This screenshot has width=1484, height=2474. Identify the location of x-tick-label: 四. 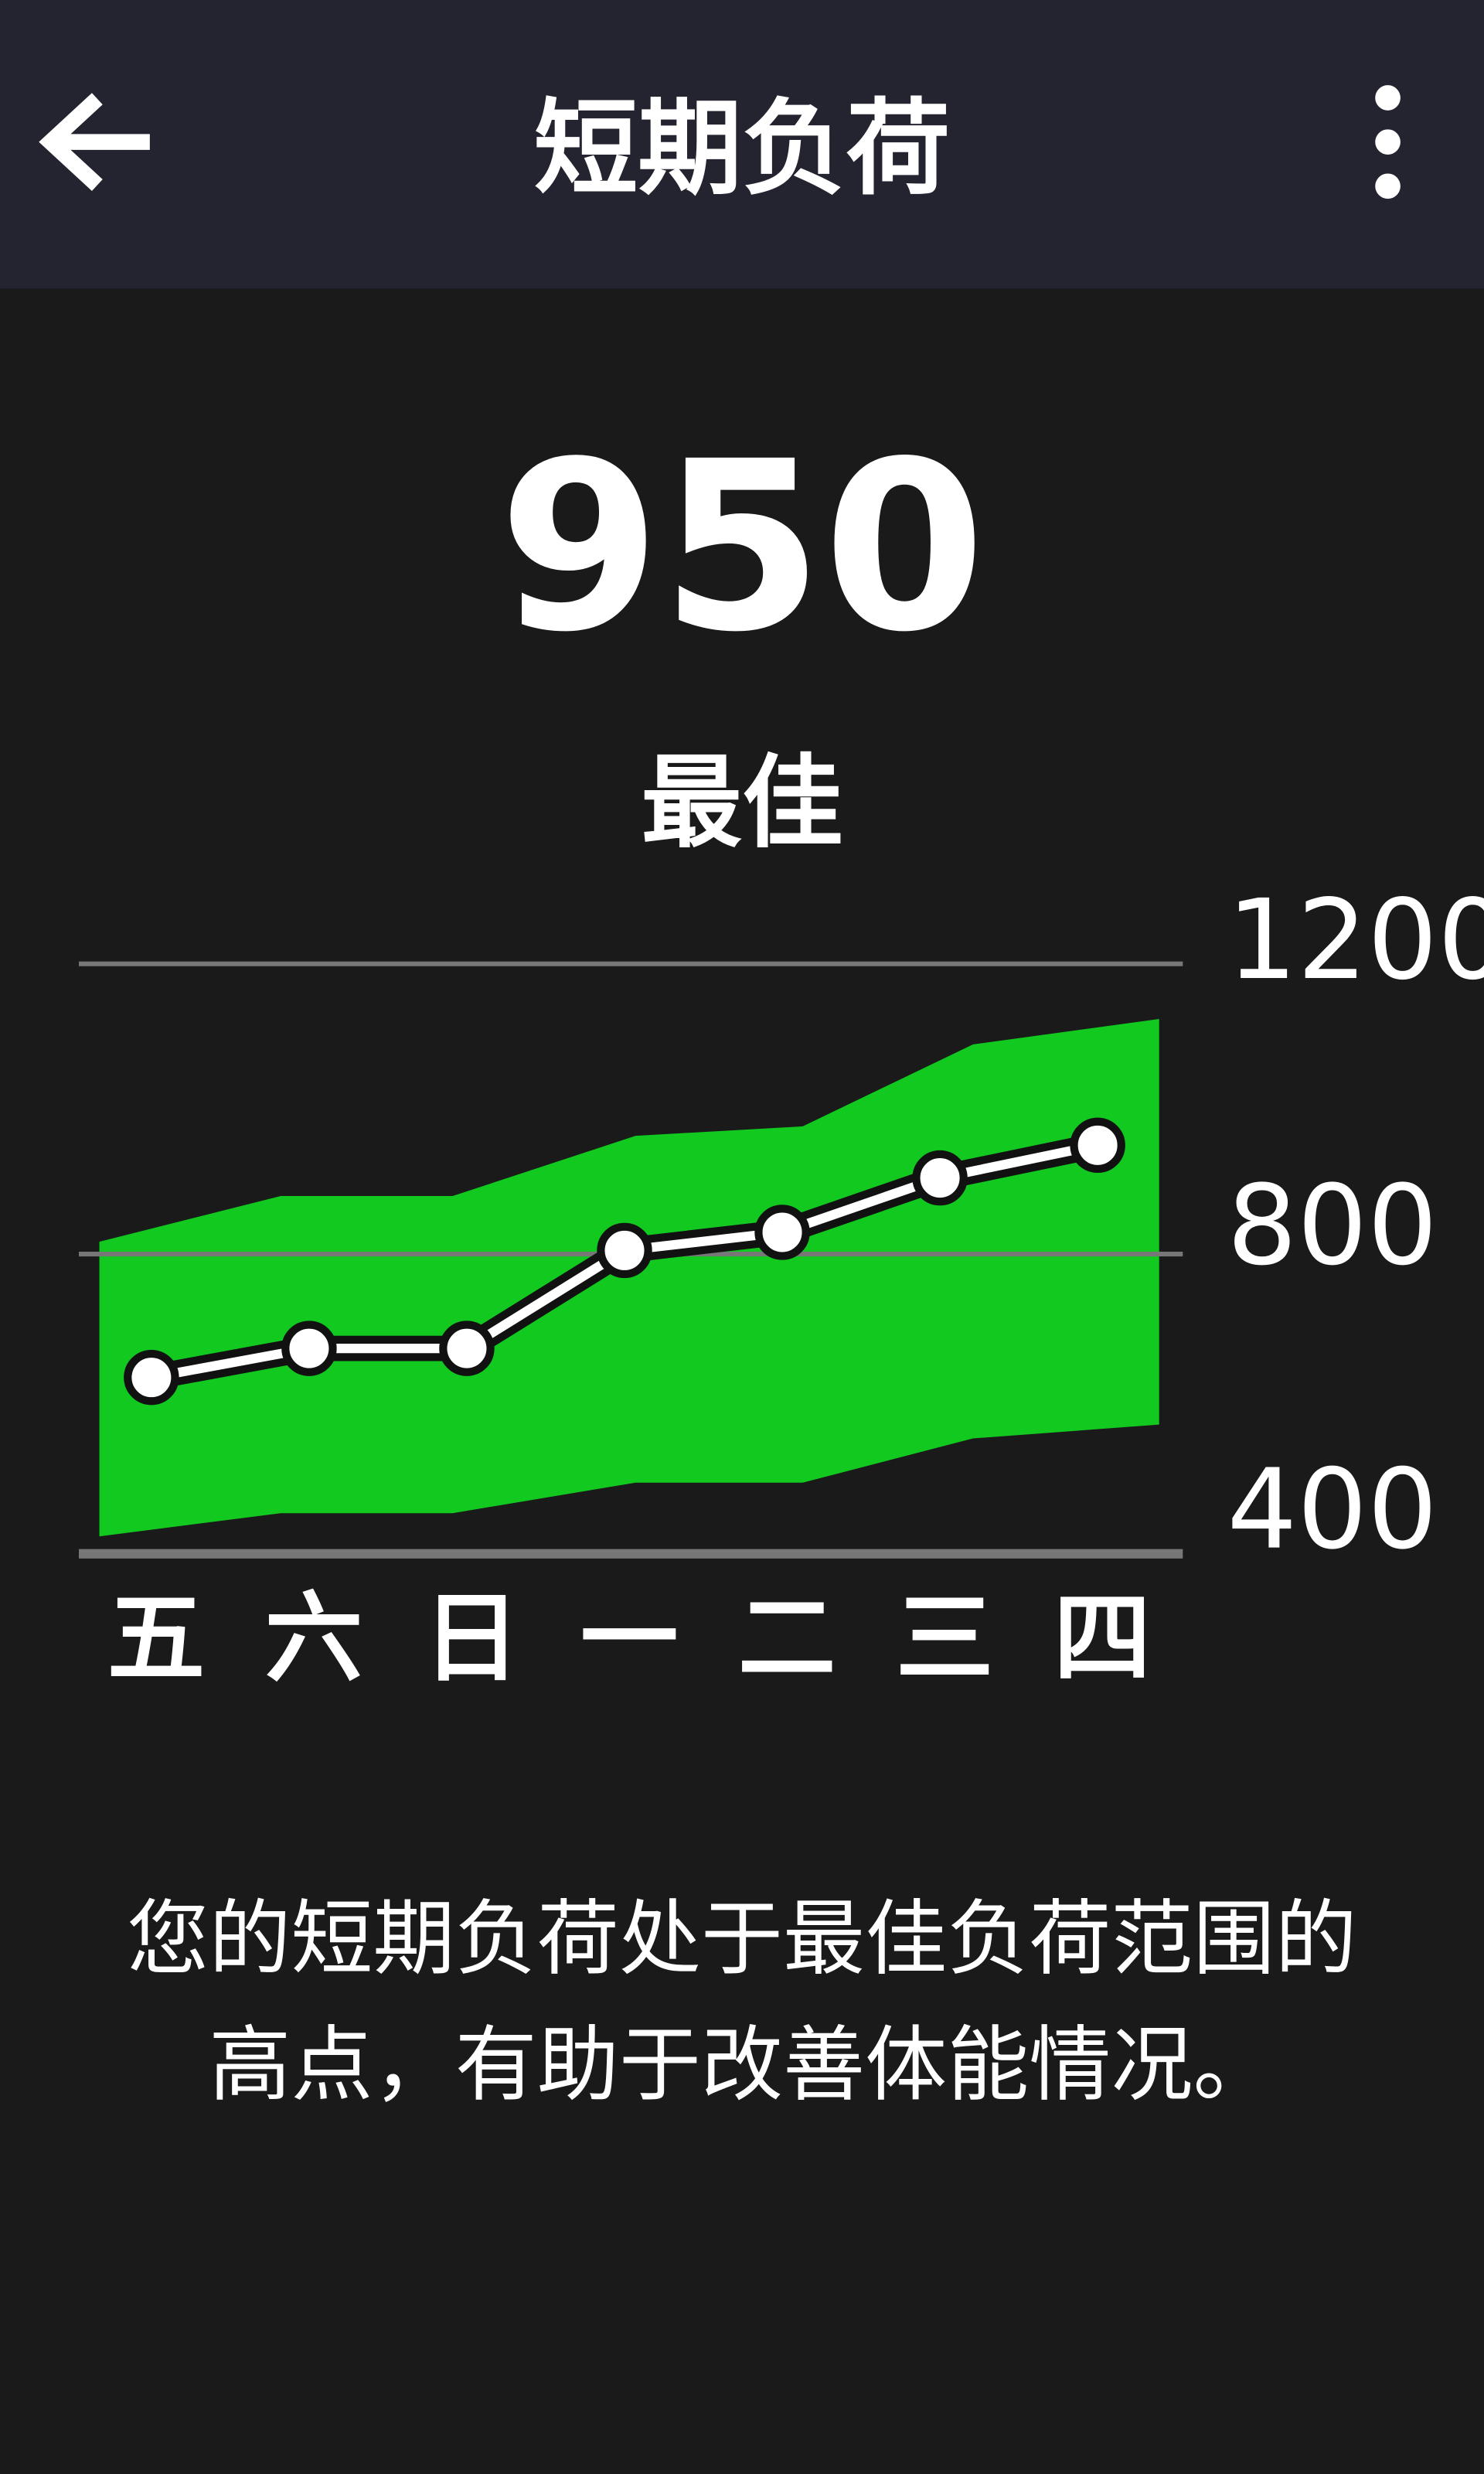
(1102, 1638).